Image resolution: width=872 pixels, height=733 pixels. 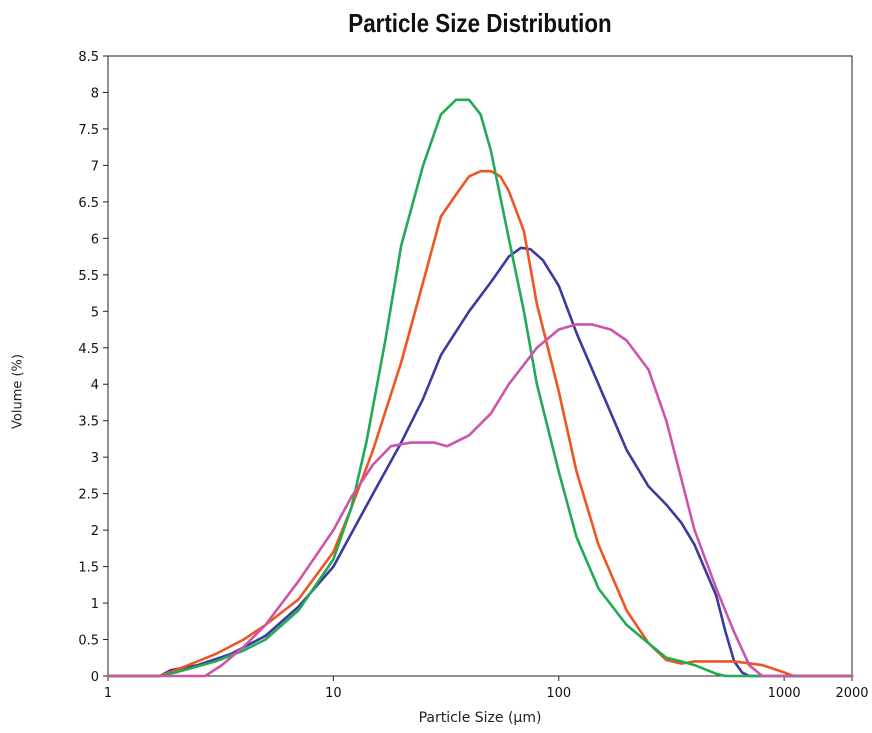 What do you see at coordinates (480, 23) in the screenshot?
I see `chart-title: Particle Size Distribution` at bounding box center [480, 23].